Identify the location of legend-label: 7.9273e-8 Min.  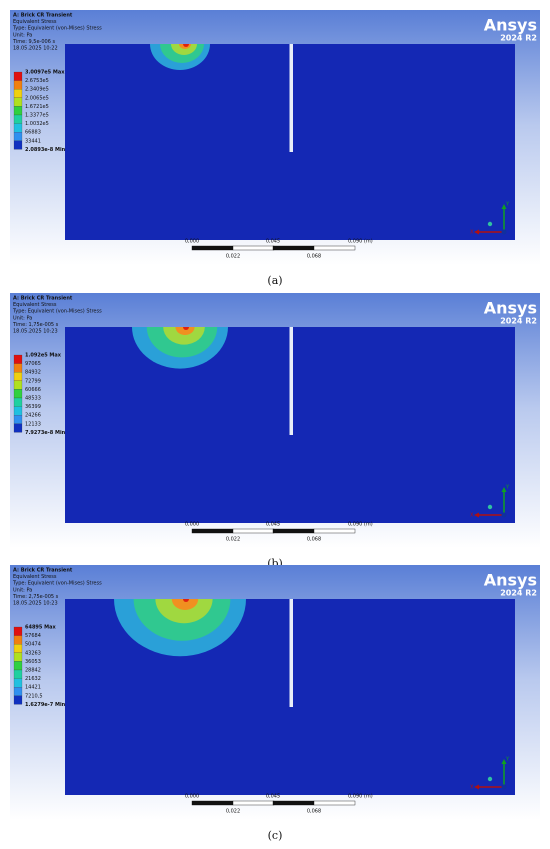
(45, 433).